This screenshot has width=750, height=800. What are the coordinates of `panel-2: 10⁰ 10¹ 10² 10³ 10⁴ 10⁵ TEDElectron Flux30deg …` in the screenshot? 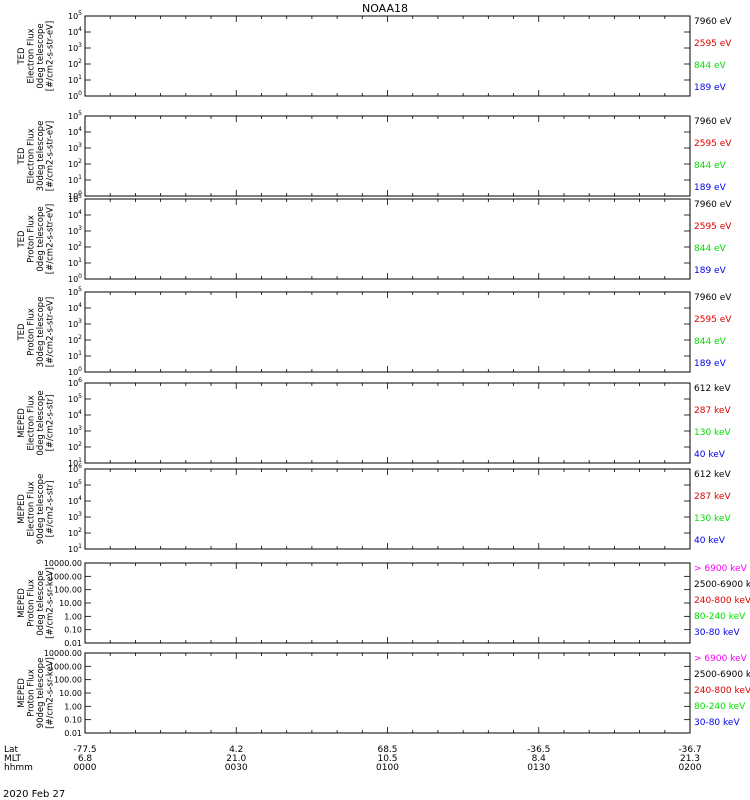 It's located at (374, 155).